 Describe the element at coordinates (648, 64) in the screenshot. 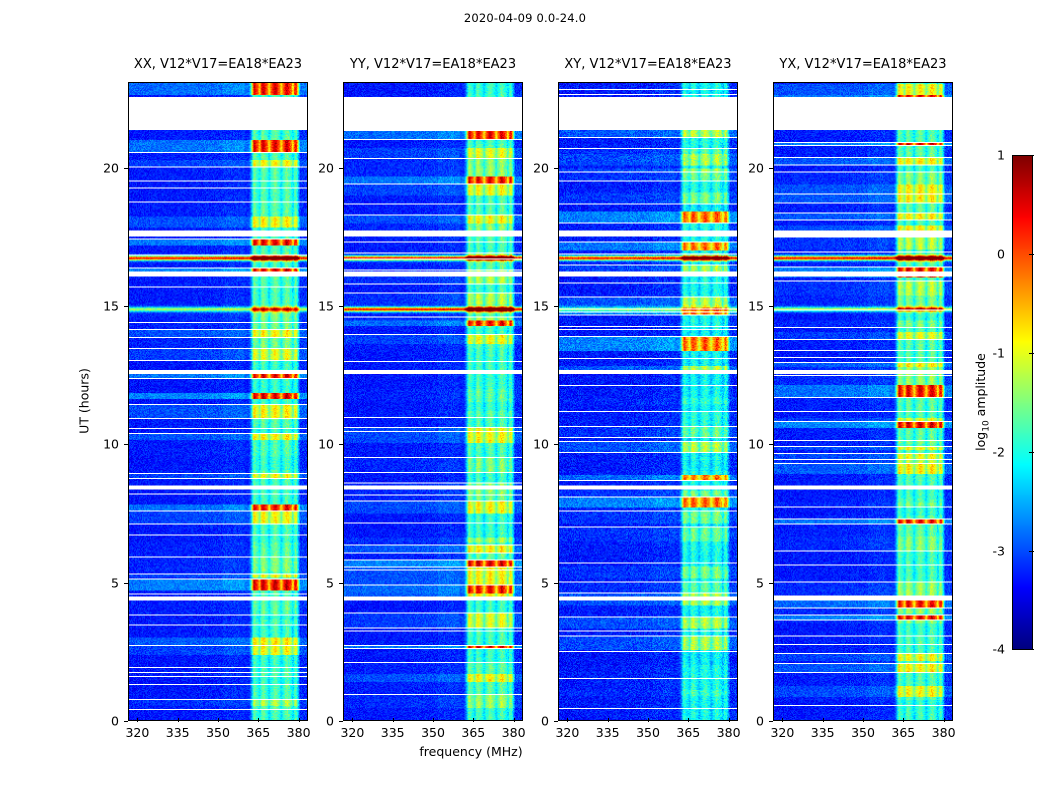

I see `panel-title-xy: XY, V12*V17=EA18*EA23` at that location.